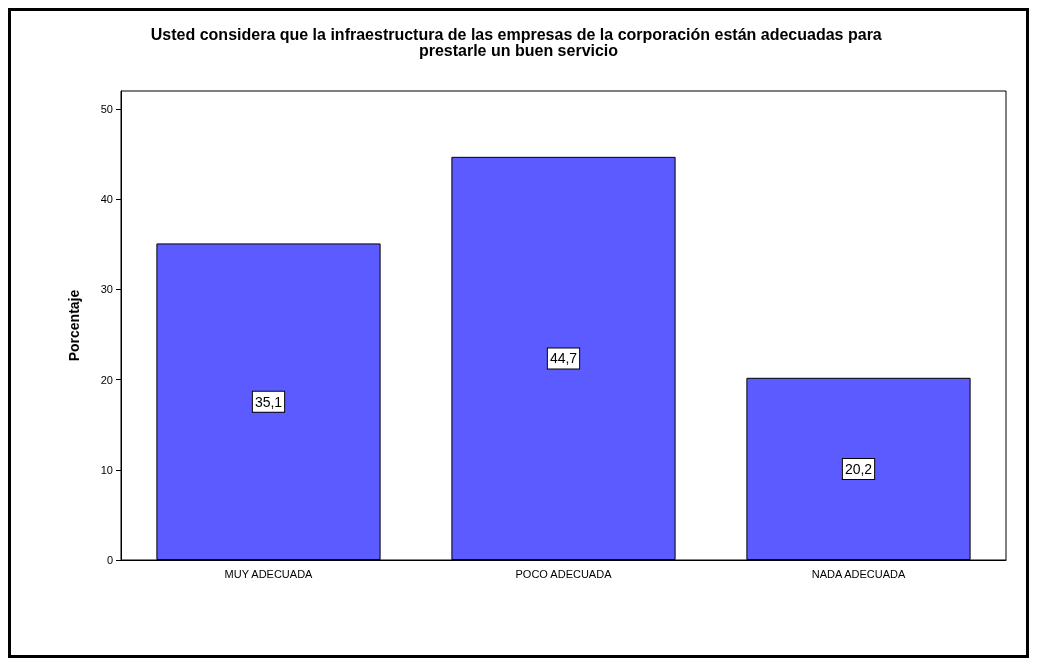 This screenshot has width=1037, height=666. What do you see at coordinates (106, 289) in the screenshot?
I see `y-tick-label: 30` at bounding box center [106, 289].